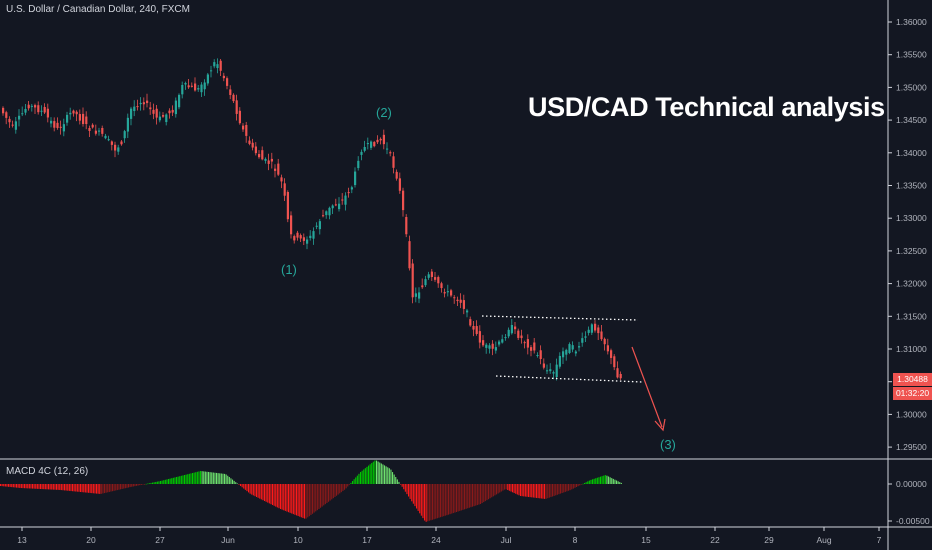 This screenshot has width=932, height=550. Describe the element at coordinates (911, 87) in the screenshot. I see `price-tick-label: 1.35000` at that location.